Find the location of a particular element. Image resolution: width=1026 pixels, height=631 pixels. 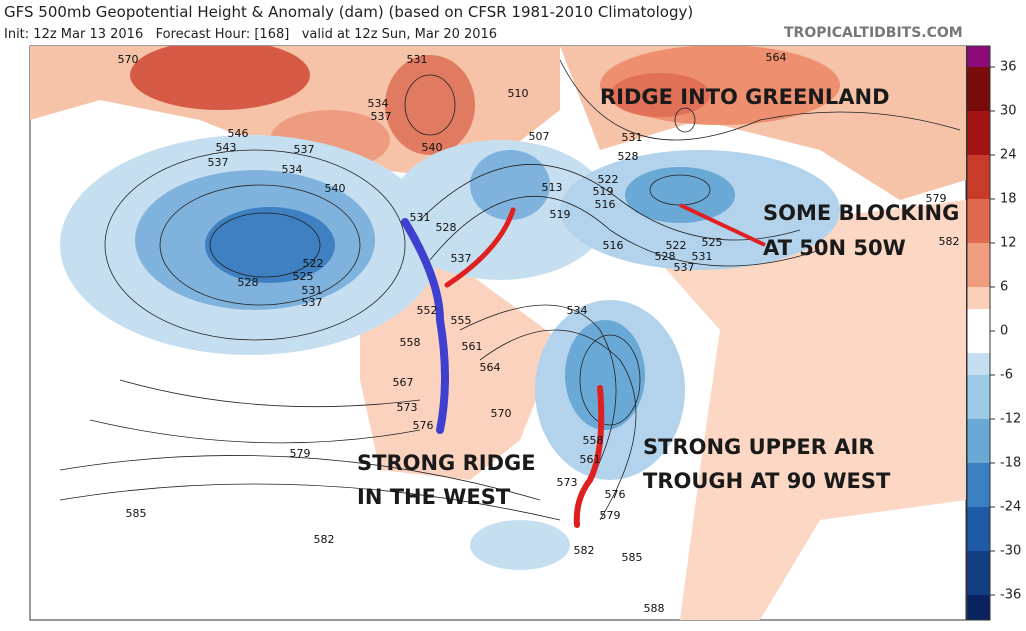

colorbar-label: -36 is located at coordinates (1010, 595).